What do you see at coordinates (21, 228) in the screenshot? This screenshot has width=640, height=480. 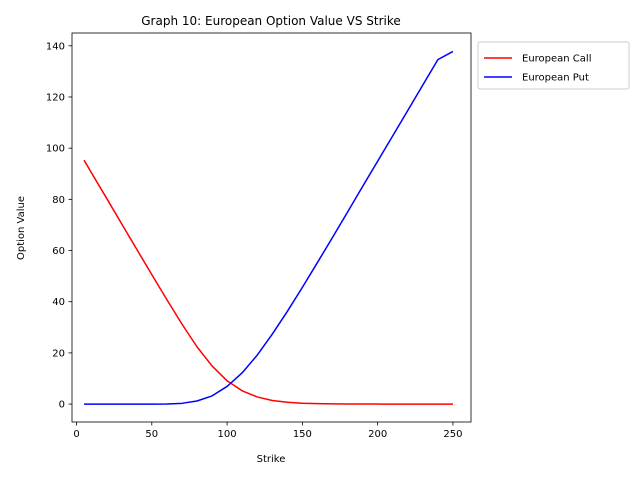 I see `y-axis-label: Option Value` at bounding box center [21, 228].